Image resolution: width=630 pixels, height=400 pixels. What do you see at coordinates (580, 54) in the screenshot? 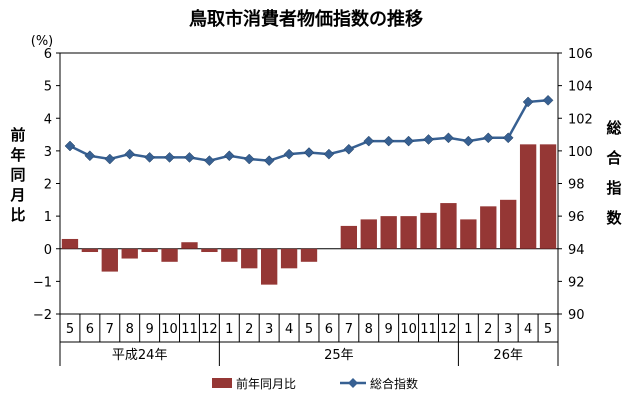
I see `y-right-tick-label: 106` at bounding box center [580, 54].